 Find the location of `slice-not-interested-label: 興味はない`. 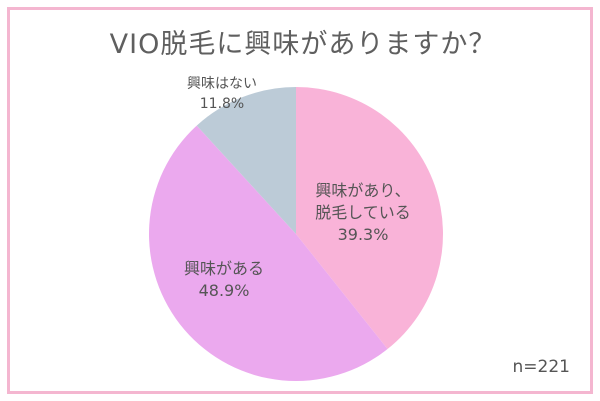

slice-not-interested-label: 興味はない is located at coordinates (222, 84).